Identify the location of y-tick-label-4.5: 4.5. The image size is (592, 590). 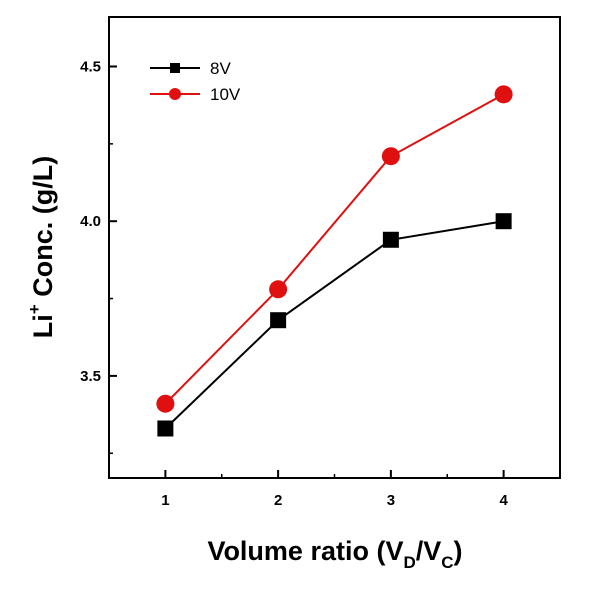
(90, 67).